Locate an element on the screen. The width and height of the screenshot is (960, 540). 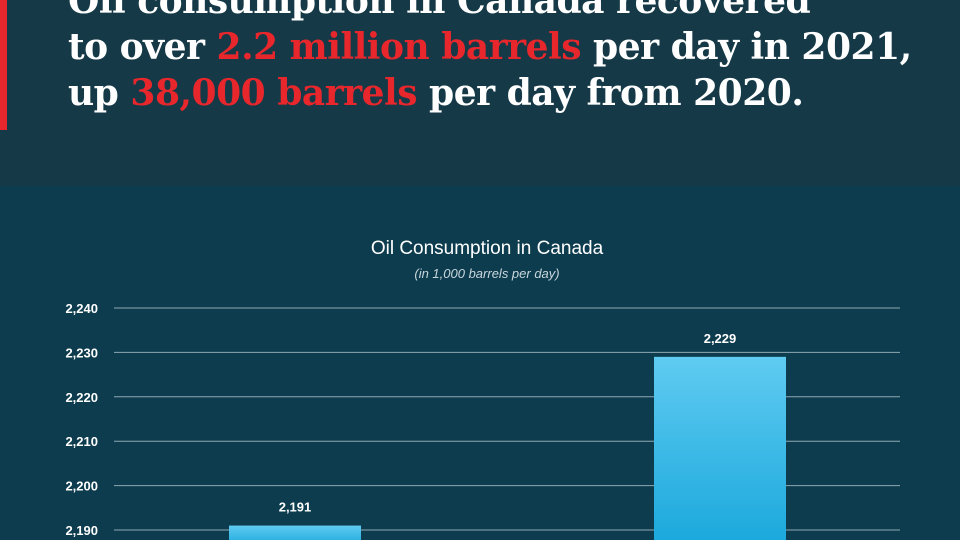
headline-text: per day from 2020. is located at coordinates (610, 93).